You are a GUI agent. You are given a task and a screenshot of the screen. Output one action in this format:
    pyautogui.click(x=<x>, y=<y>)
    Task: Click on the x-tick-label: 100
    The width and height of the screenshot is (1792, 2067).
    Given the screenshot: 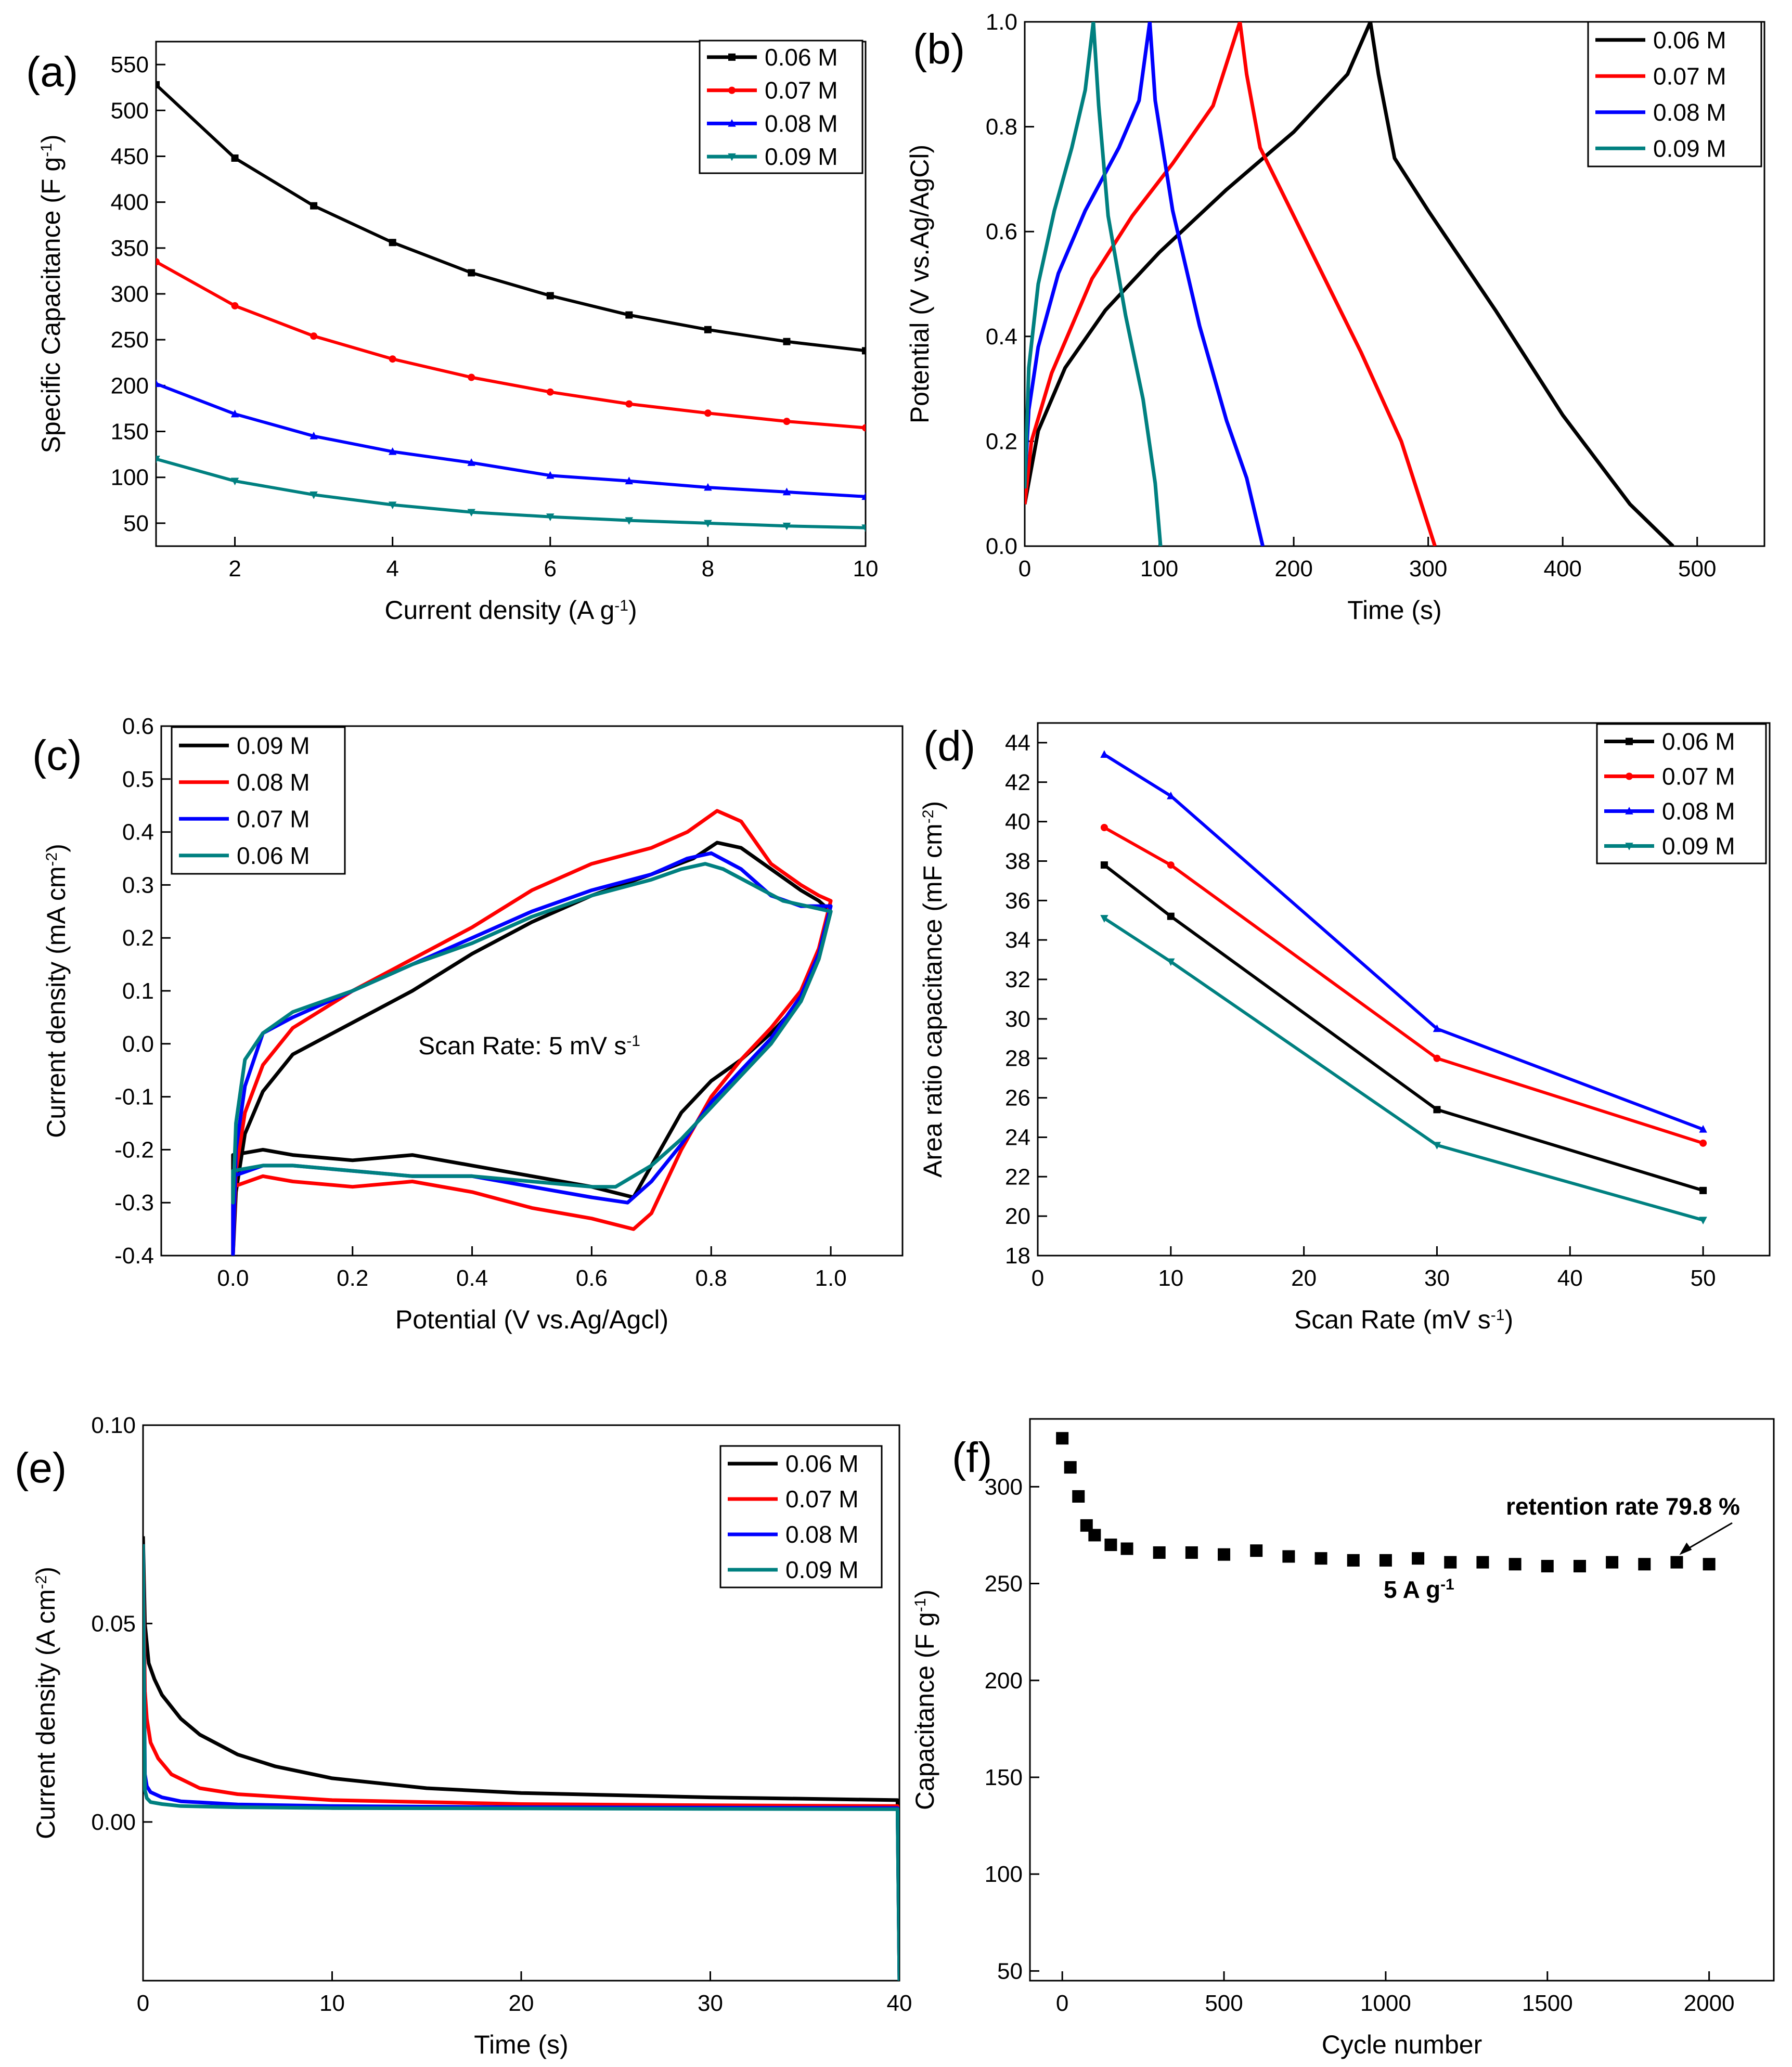 What is the action you would take?
    pyautogui.click(x=1159, y=569)
    